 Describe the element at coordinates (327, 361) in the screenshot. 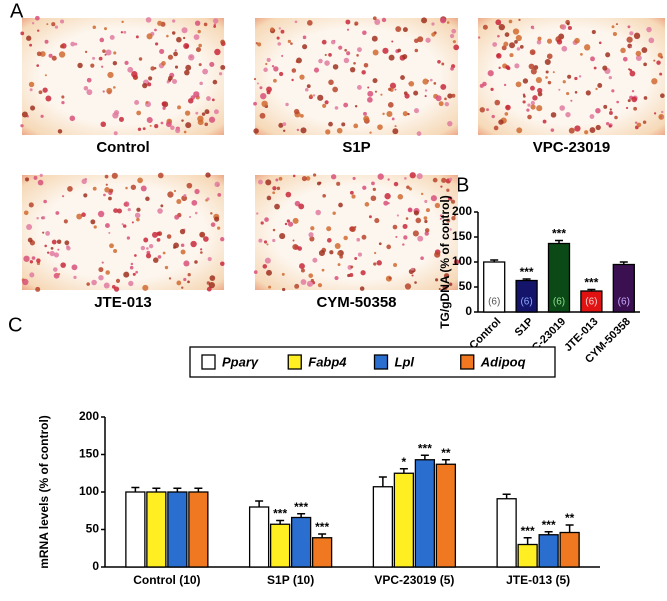

I see `legend-label: Fabp4` at that location.